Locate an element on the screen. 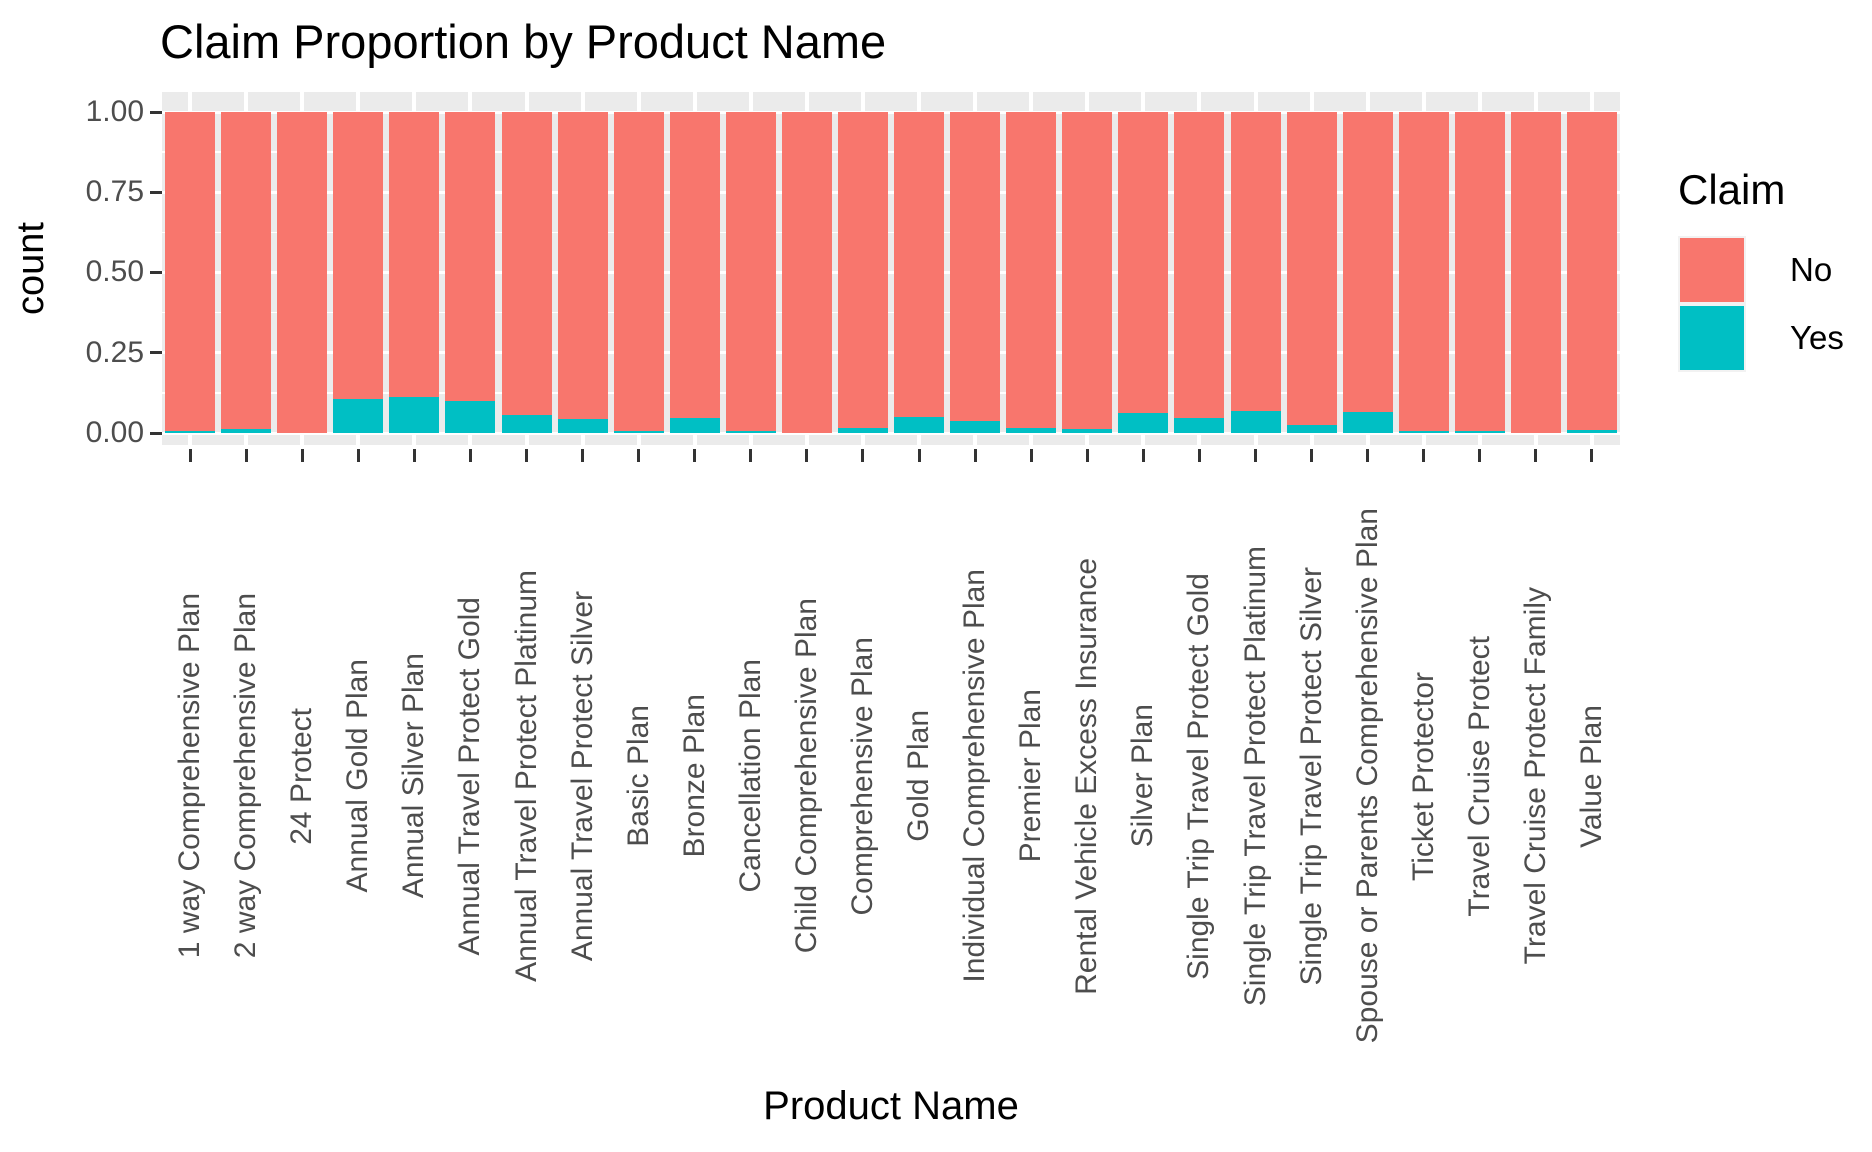  y-tick-label-0.75: 0.75 is located at coordinates (114, 191).